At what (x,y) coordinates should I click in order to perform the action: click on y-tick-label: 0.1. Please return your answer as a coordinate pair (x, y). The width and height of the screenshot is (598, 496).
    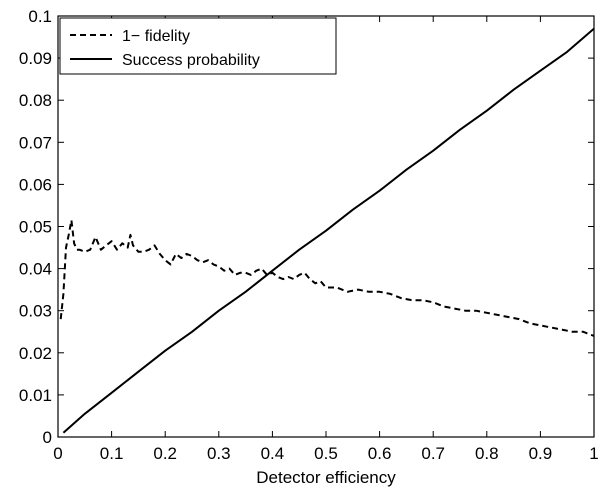
    Looking at the image, I should click on (40, 16).